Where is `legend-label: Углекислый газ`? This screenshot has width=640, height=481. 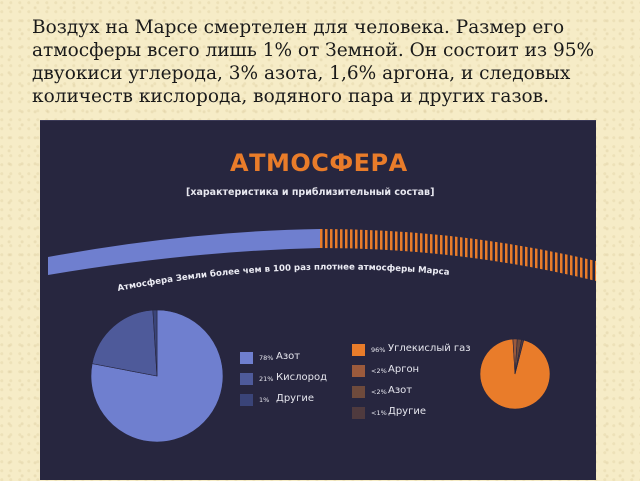
legend-label: Углекислый газ is located at coordinates (429, 348).